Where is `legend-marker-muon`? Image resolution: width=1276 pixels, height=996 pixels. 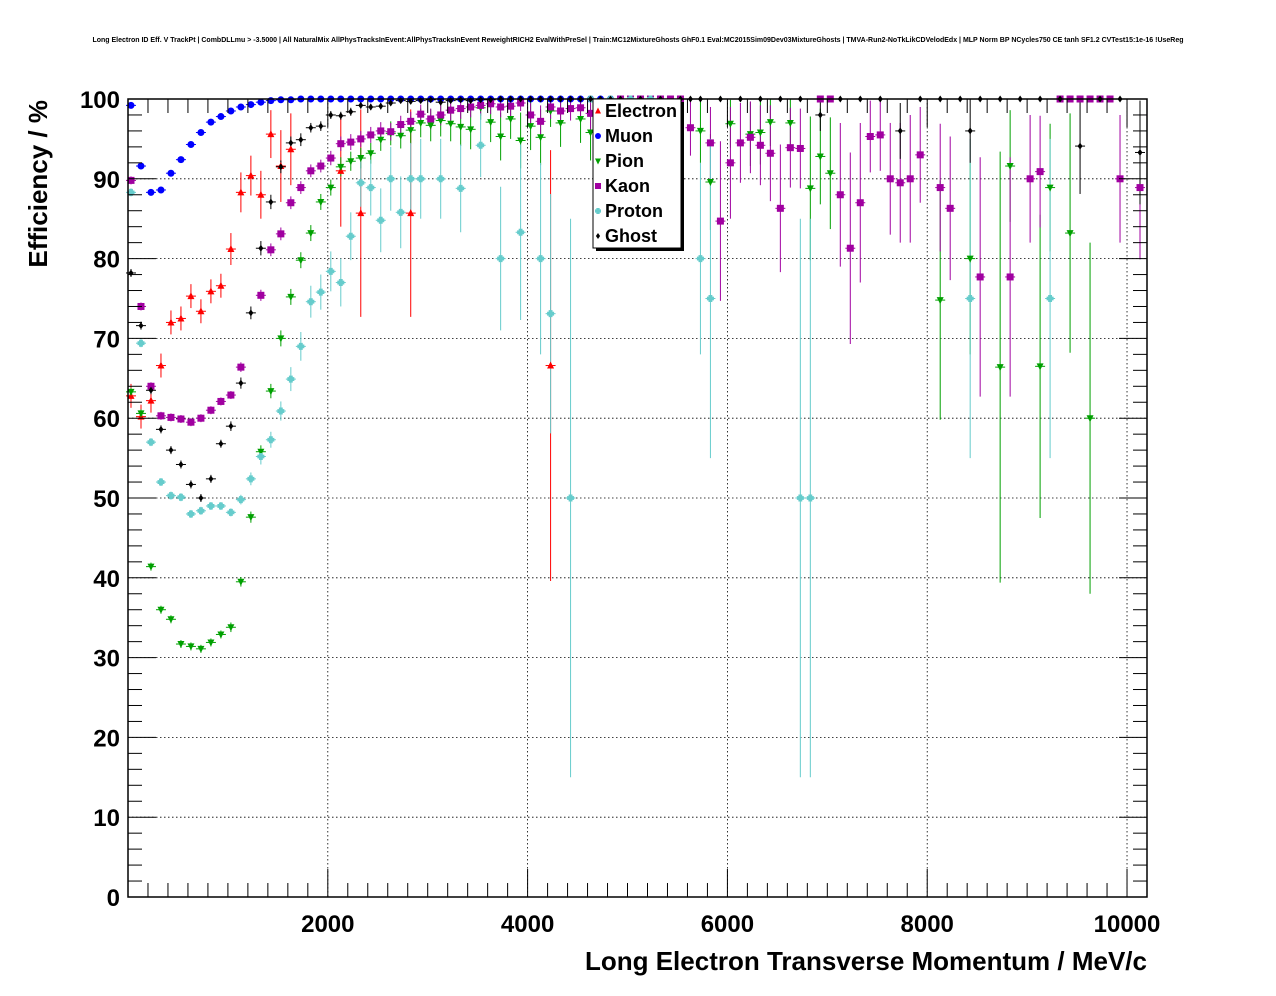 legend-marker-muon is located at coordinates (598, 136).